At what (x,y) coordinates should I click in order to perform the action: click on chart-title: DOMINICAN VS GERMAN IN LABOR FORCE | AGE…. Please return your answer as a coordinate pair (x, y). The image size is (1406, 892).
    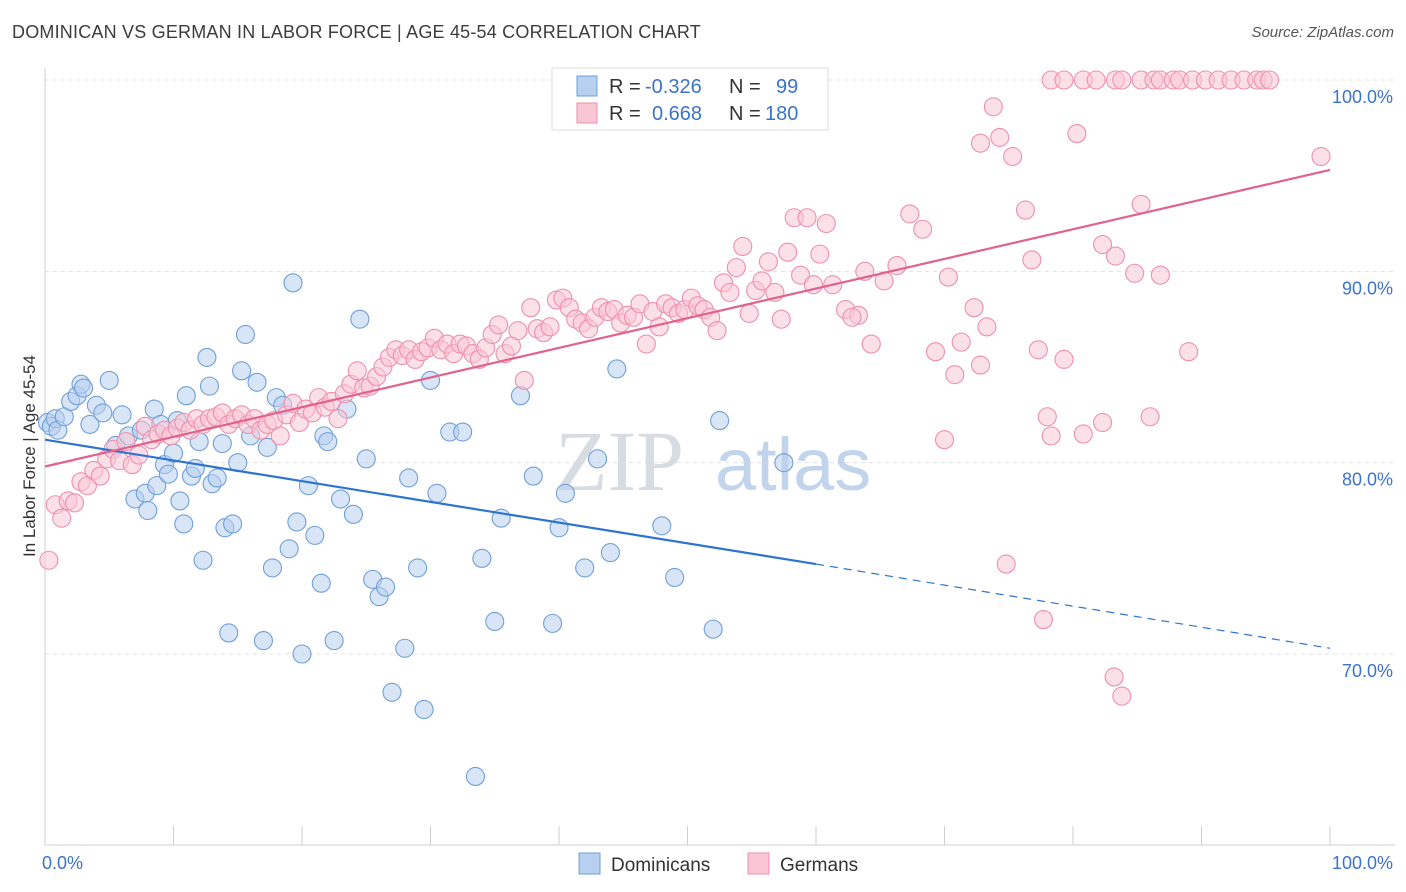
    Looking at the image, I should click on (356, 32).